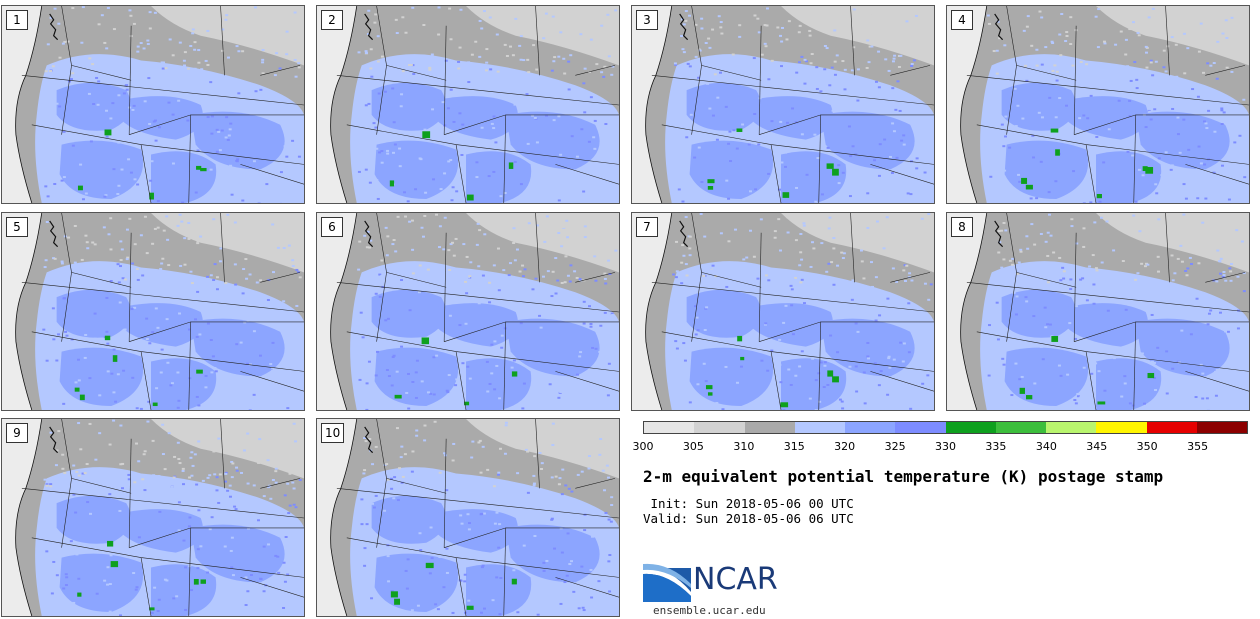 This screenshot has width=1260, height=619. Describe the element at coordinates (709, 610) in the screenshot. I see `site-url: ensemble.ucar.edu` at that location.